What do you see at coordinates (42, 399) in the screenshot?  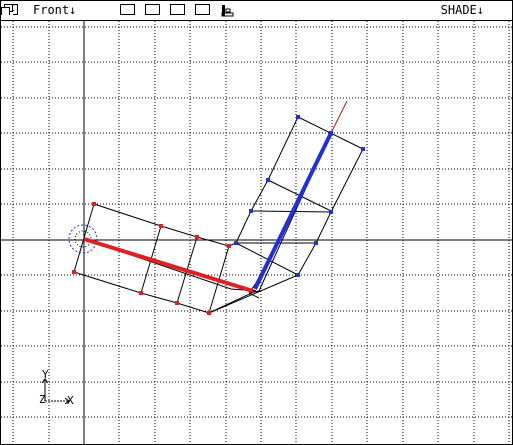 I see `axis-z-label: Z` at bounding box center [42, 399].